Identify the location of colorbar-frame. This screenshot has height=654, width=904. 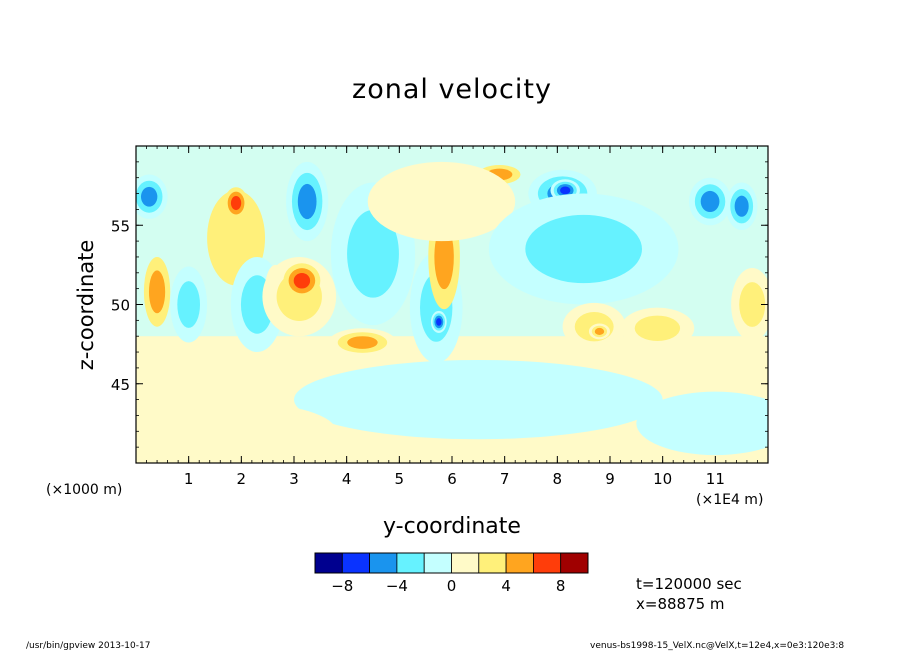
(451, 563).